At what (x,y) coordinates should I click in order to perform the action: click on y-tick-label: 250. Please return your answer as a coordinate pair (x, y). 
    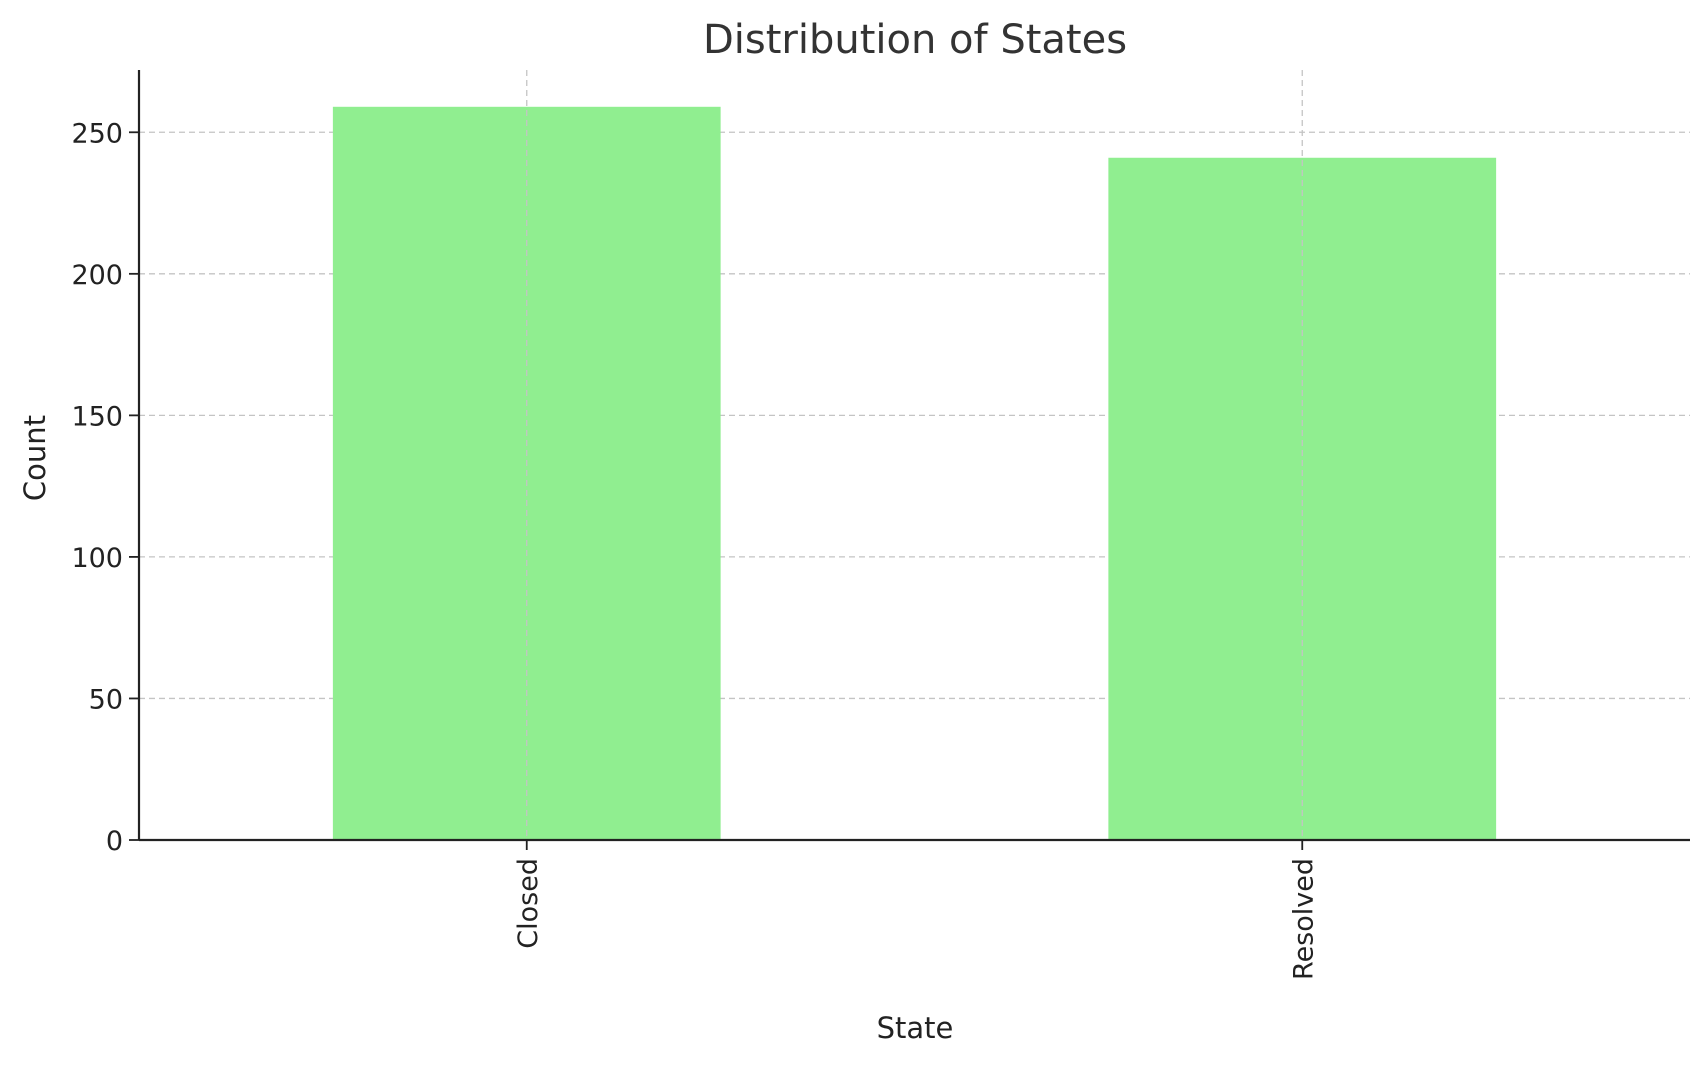
    Looking at the image, I should click on (97, 133).